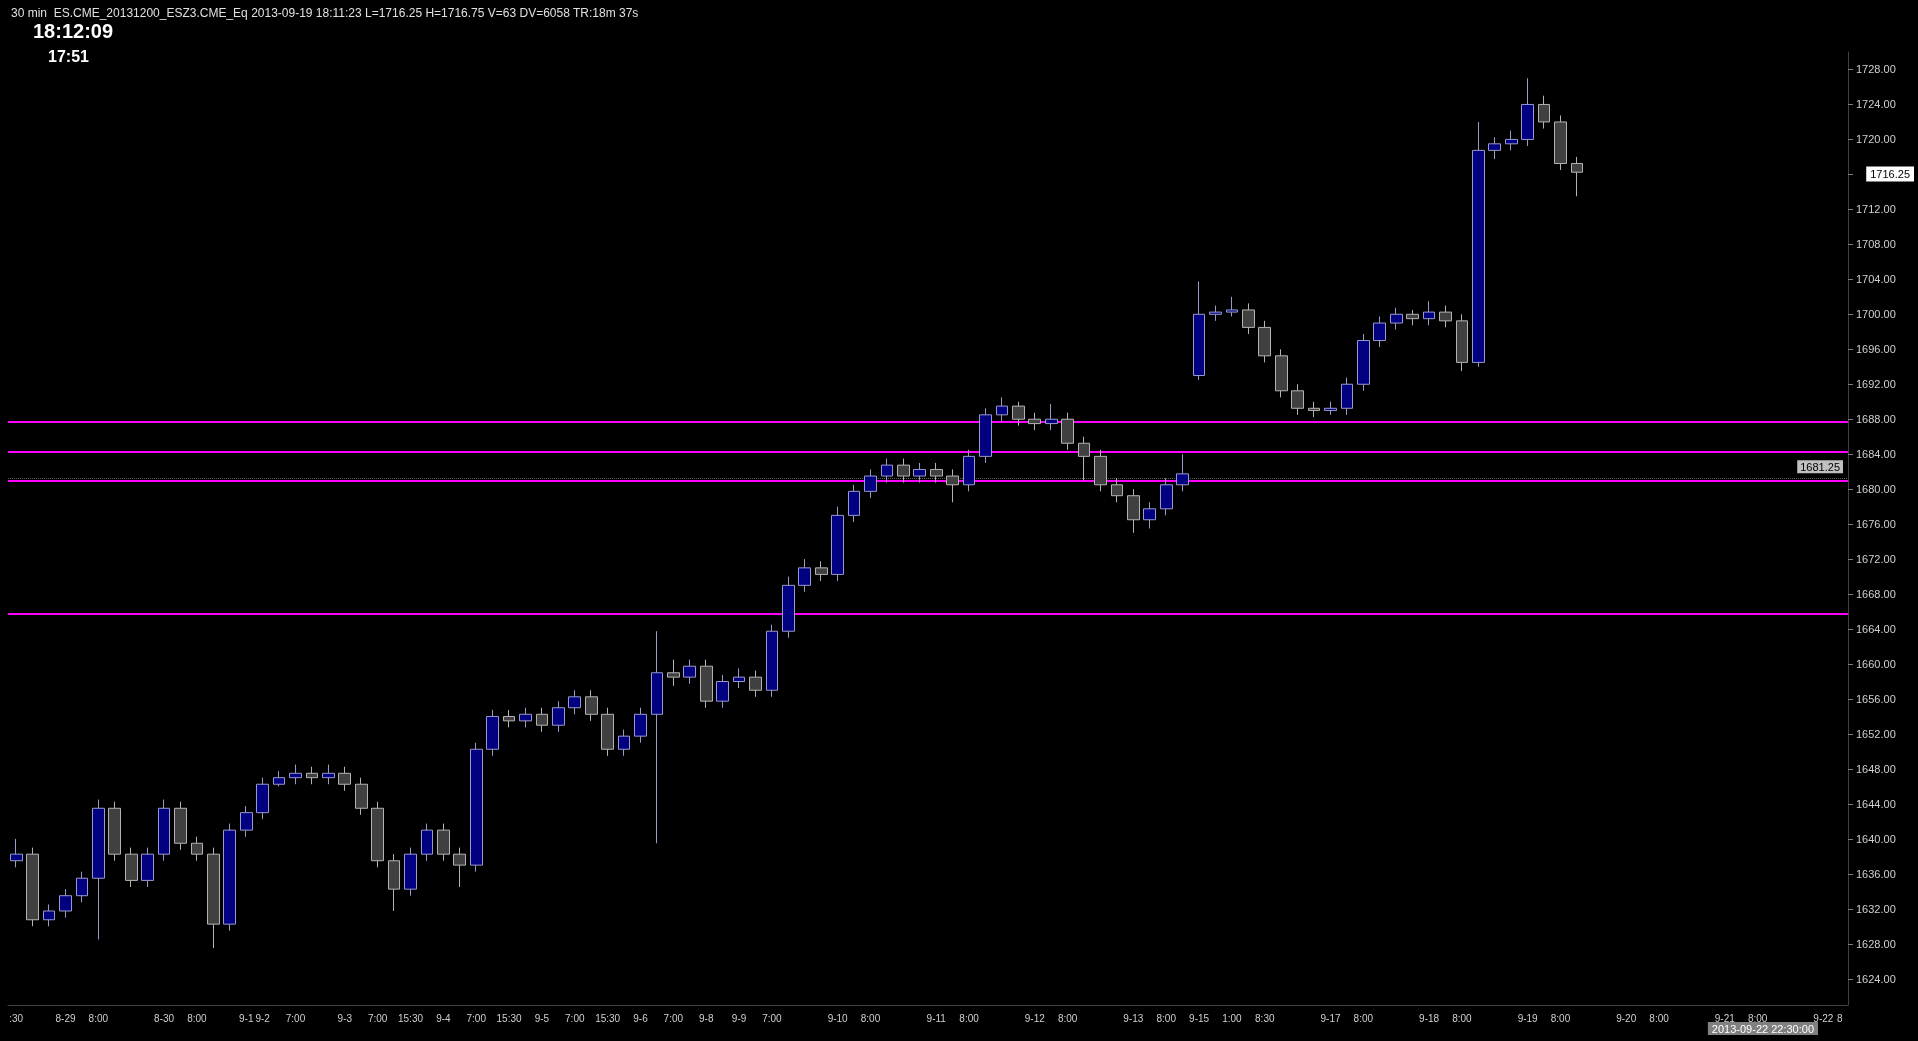 The image size is (1918, 1041). Describe the element at coordinates (1876, 349) in the screenshot. I see `y-tick-label: 1696.00` at that location.